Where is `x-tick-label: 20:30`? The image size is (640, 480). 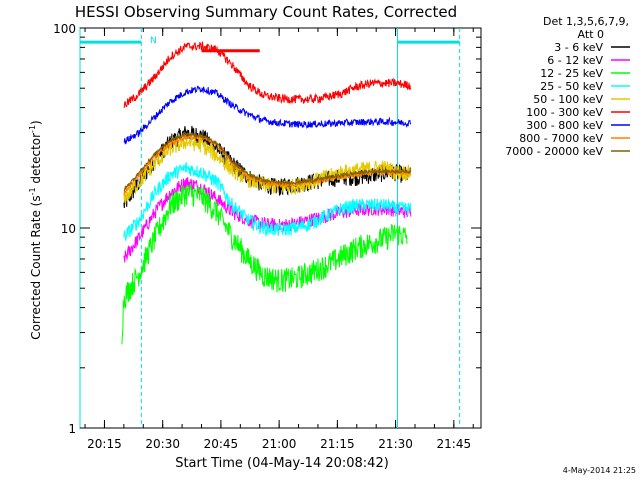
x-tick-label: 20:30 is located at coordinates (162, 444).